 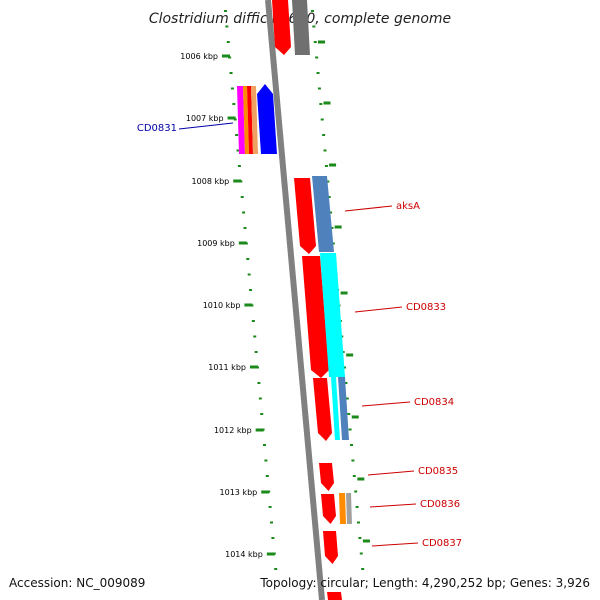 I want to click on tick-label: 1014 kbp, so click(x=244, y=554).